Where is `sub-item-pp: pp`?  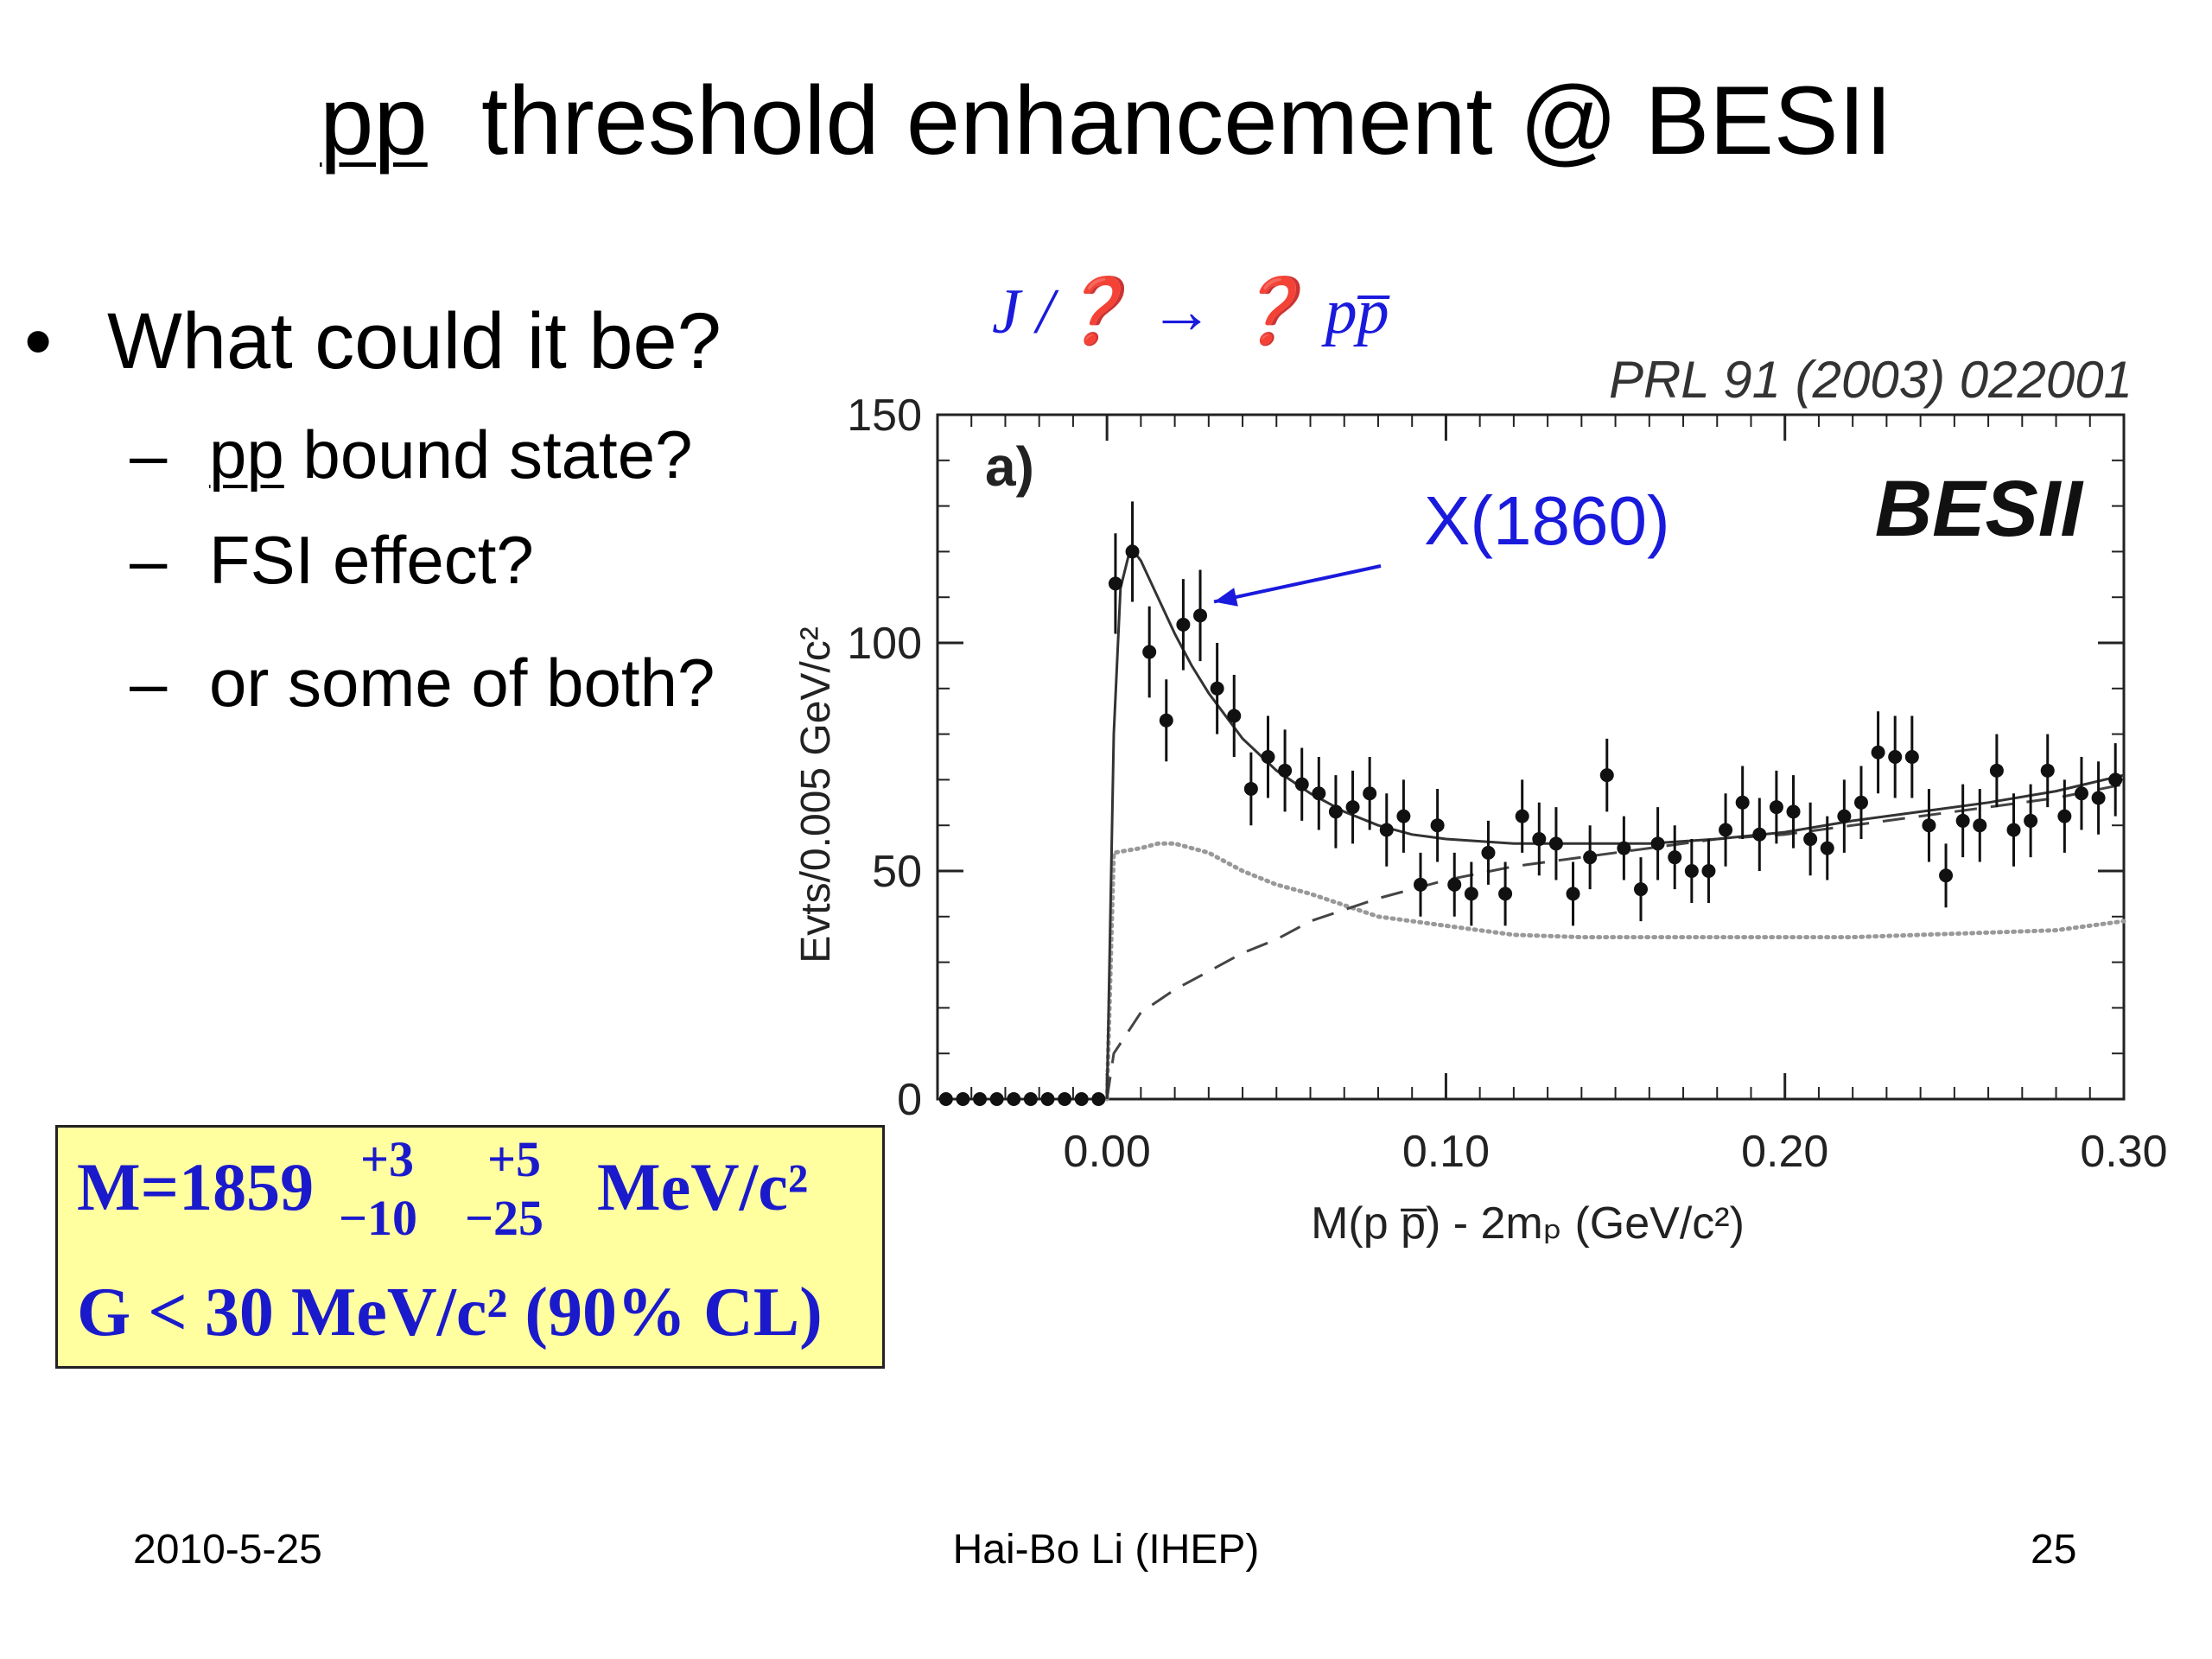
sub-item-pp: pp is located at coordinates (246, 454).